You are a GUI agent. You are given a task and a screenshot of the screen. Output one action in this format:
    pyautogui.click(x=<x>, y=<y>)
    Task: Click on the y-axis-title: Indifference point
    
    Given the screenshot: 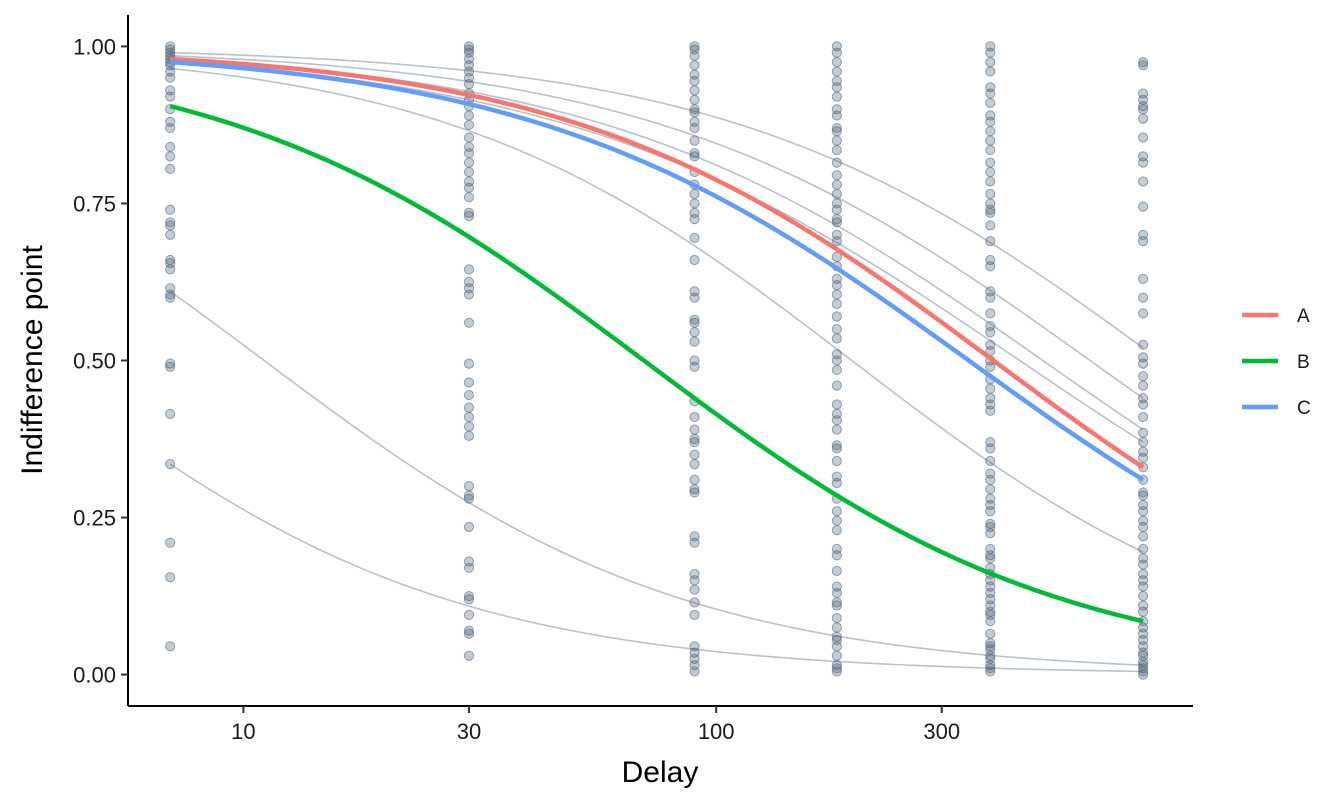 What is the action you would take?
    pyautogui.click(x=32, y=360)
    